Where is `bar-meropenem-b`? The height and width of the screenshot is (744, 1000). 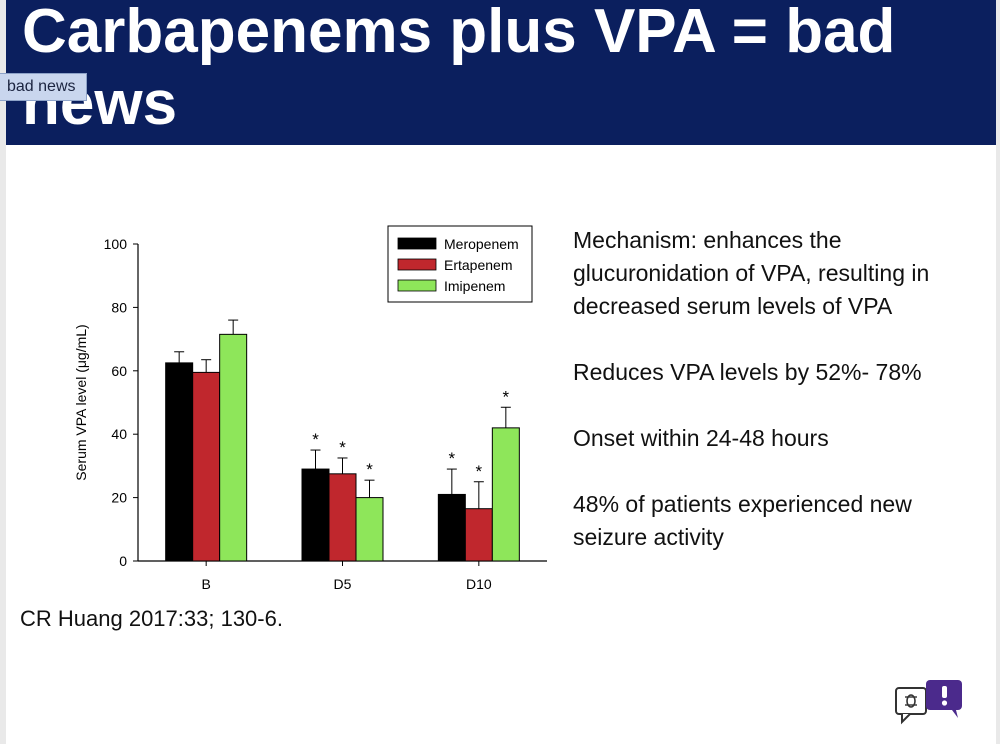
bar-meropenem-b is located at coordinates (179, 462).